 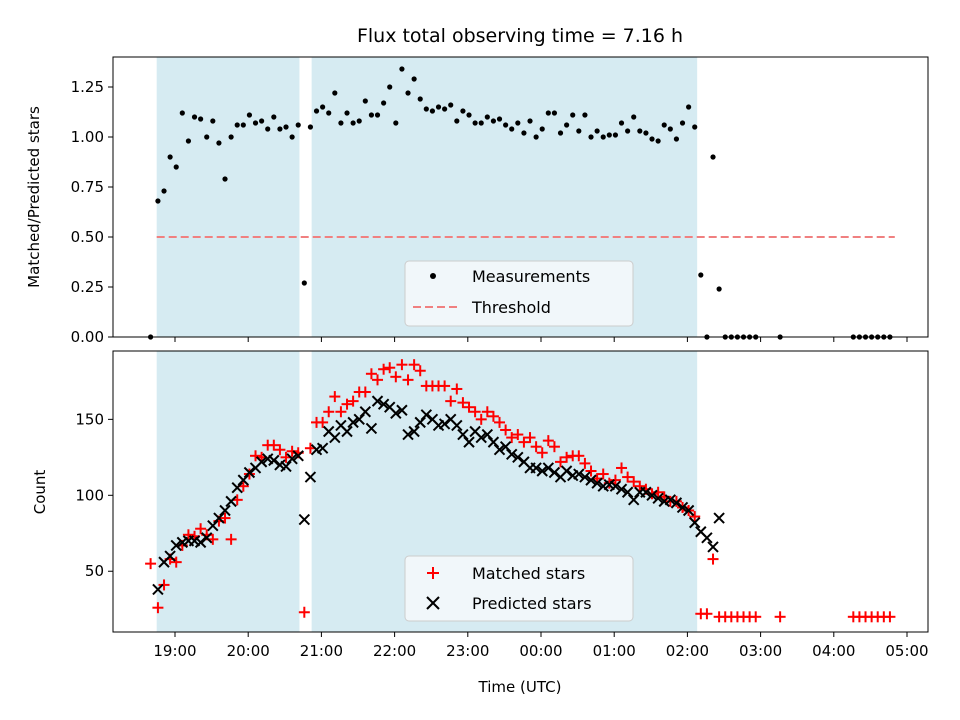 What do you see at coordinates (433, 276) in the screenshot?
I see `legend-measurements-marker` at bounding box center [433, 276].